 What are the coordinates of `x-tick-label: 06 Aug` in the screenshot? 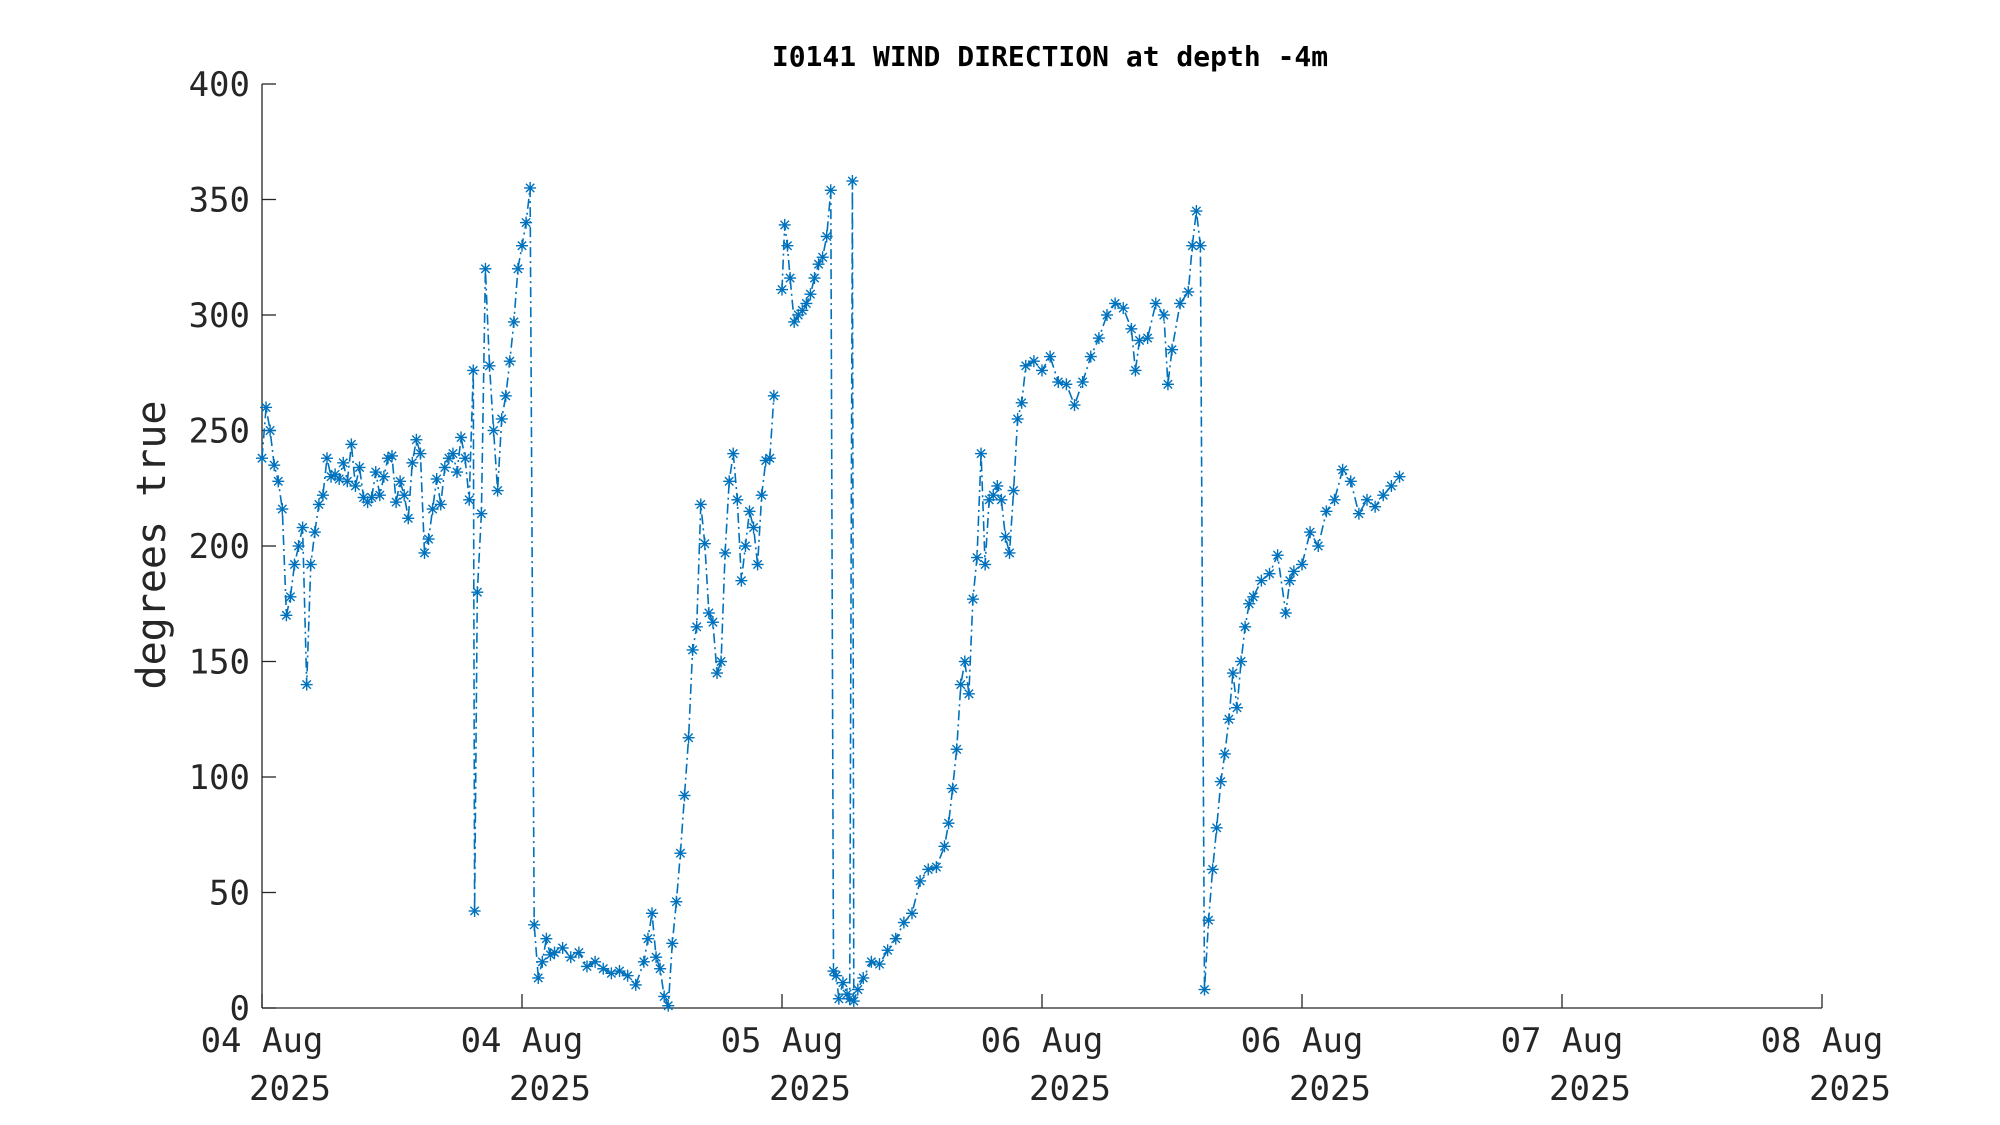 It's located at (1042, 1041).